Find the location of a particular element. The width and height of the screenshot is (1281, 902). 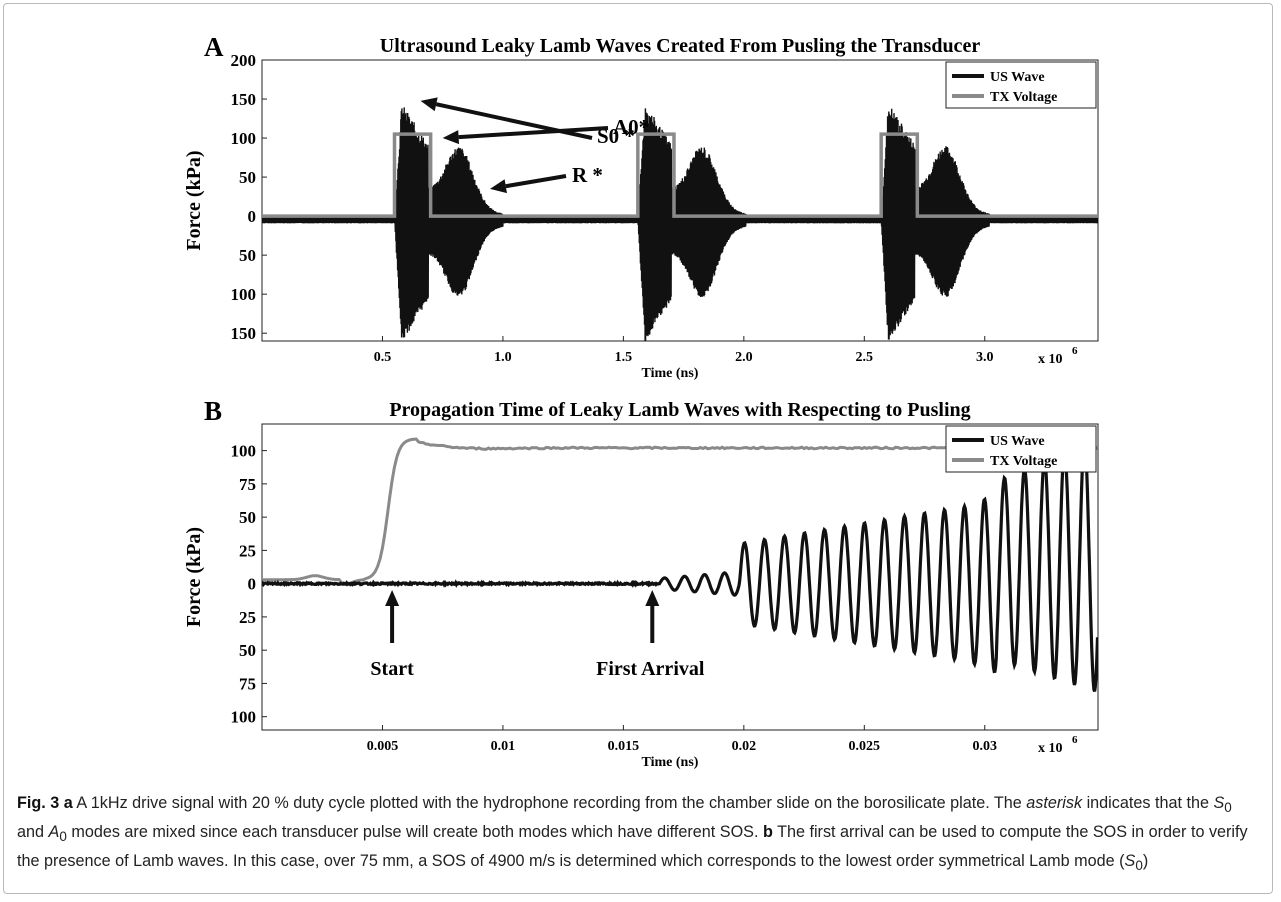

x-tick-label: 3.0 is located at coordinates (985, 357).